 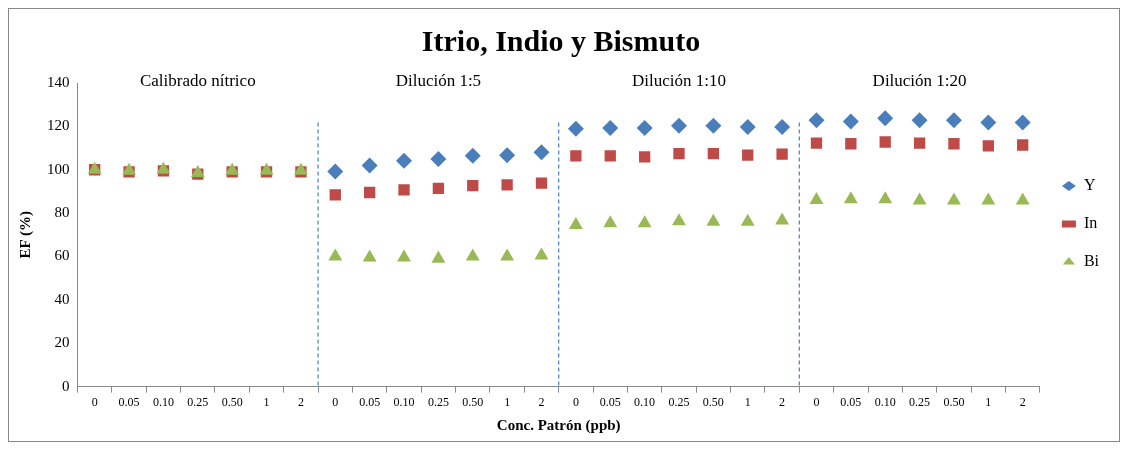 I want to click on legend-label: Y, so click(x=1089, y=185).